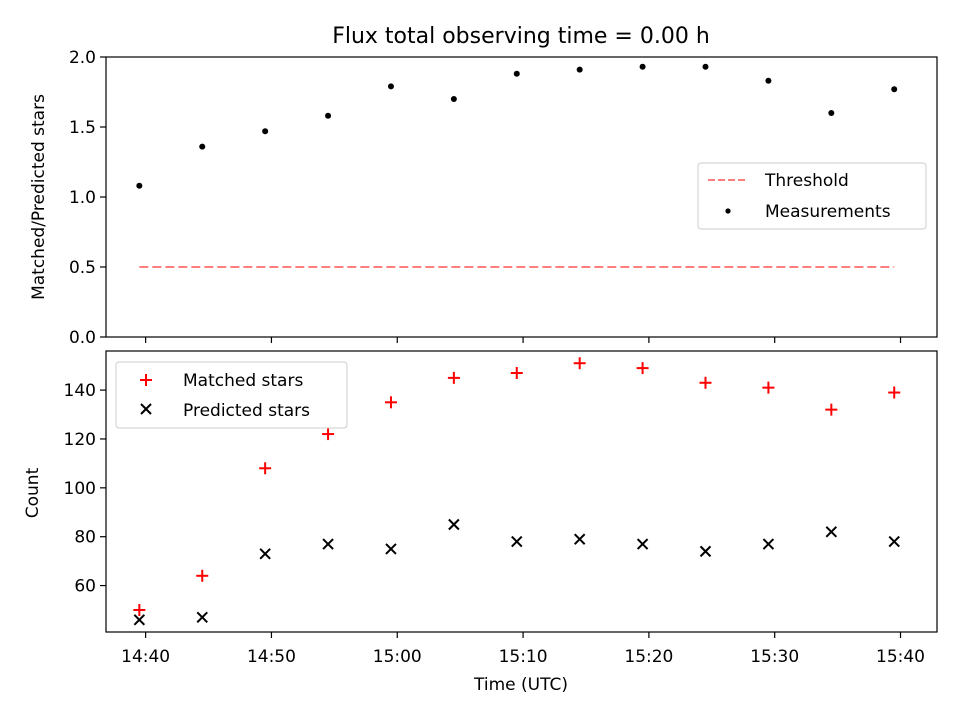  I want to click on predicted-stars-legend-label: Predicted stars, so click(246, 411).